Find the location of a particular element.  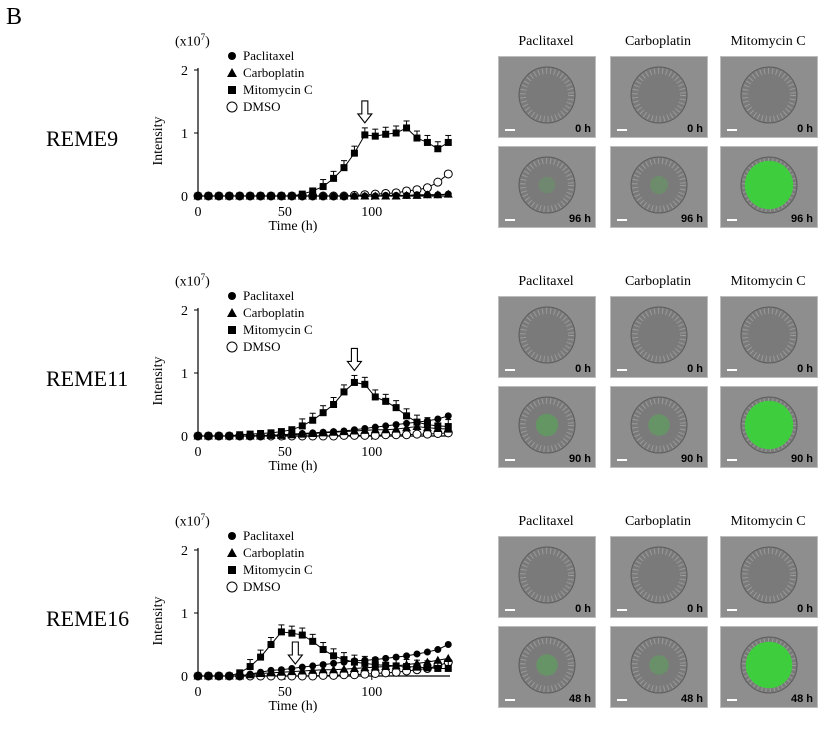

micrograph: 48 h is located at coordinates (769, 667).